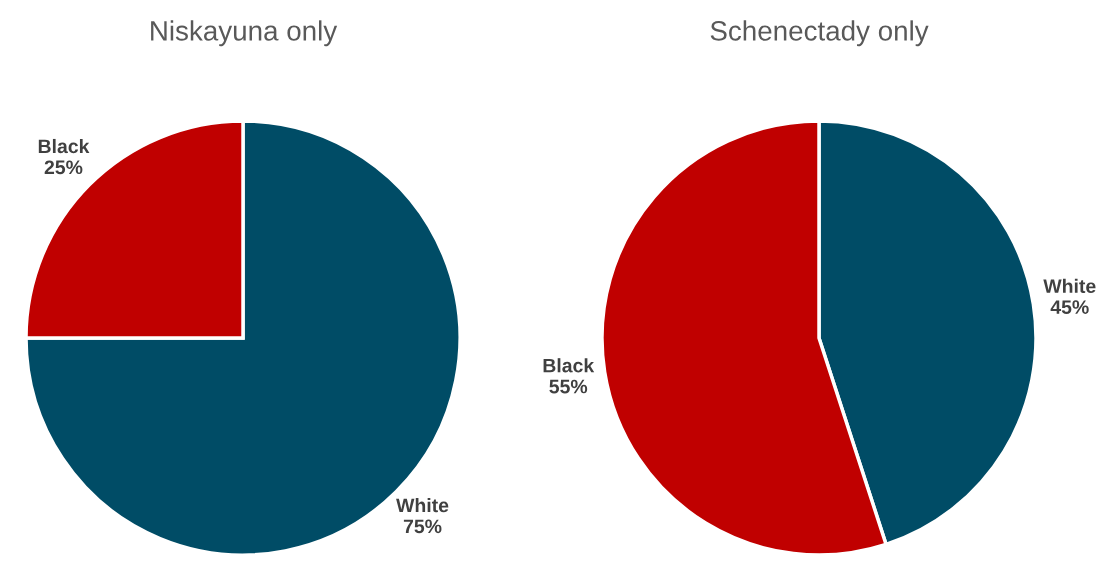 This screenshot has height=565, width=1100. What do you see at coordinates (63, 167) in the screenshot?
I see `data-label: 25%` at bounding box center [63, 167].